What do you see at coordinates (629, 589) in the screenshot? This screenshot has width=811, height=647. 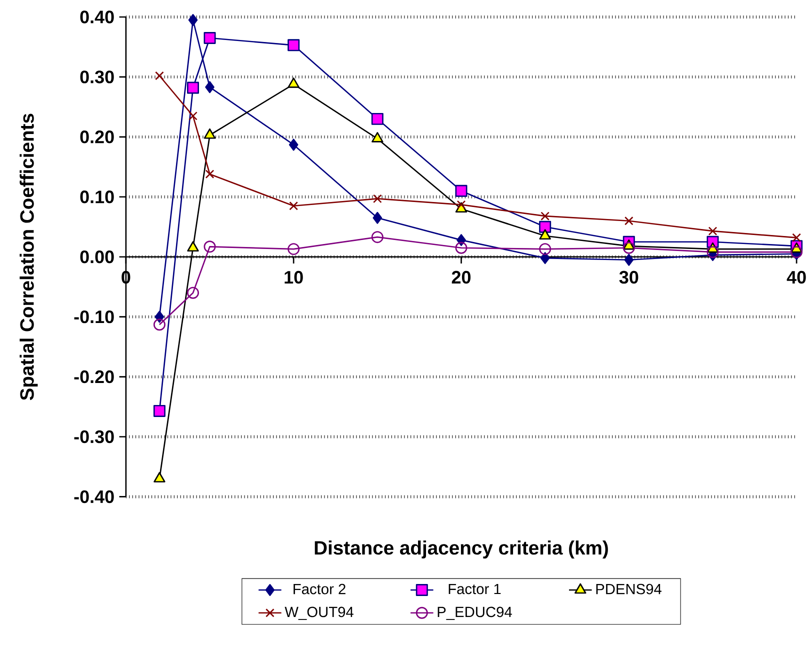 I see `legend-label: PDENS94` at bounding box center [629, 589].